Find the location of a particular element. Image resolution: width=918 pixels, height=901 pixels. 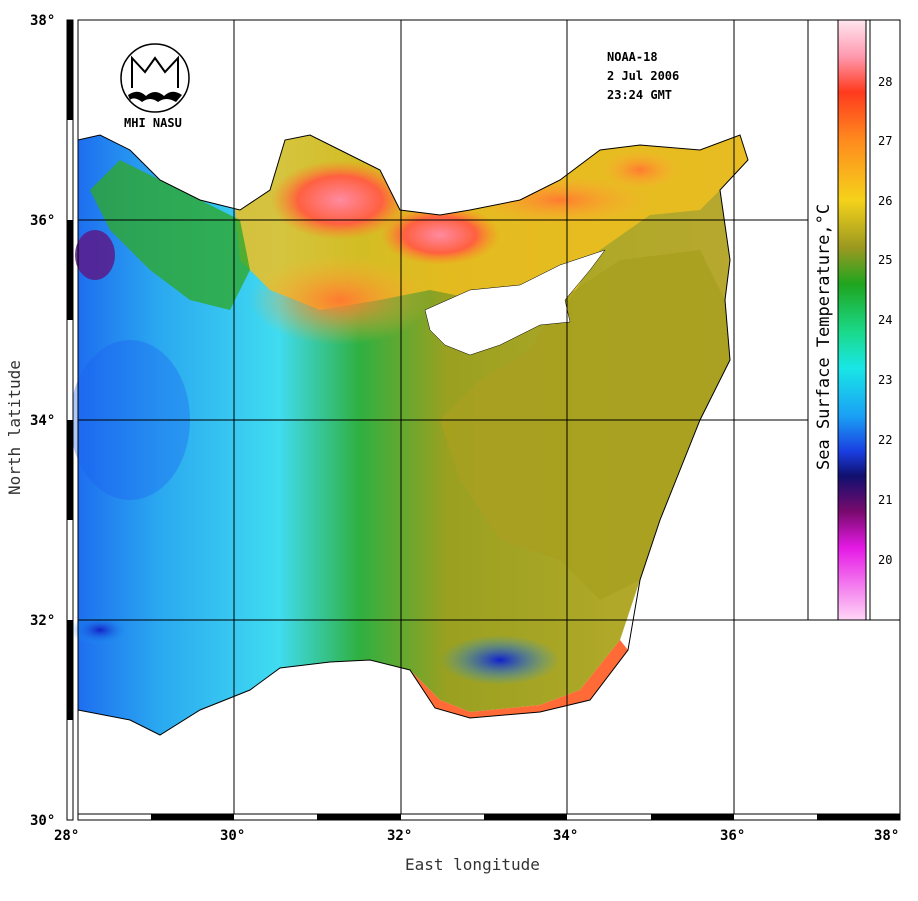

x-tick-36: 36° is located at coordinates (732, 836).